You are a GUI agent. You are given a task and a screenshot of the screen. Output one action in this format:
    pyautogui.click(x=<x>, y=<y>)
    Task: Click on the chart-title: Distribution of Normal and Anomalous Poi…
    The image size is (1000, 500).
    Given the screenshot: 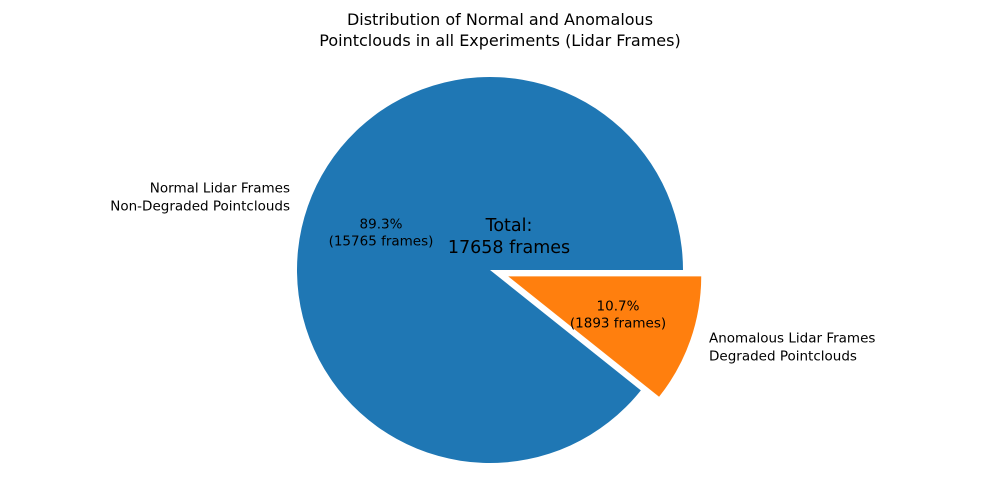 What is the action you would take?
    pyautogui.click(x=500, y=30)
    